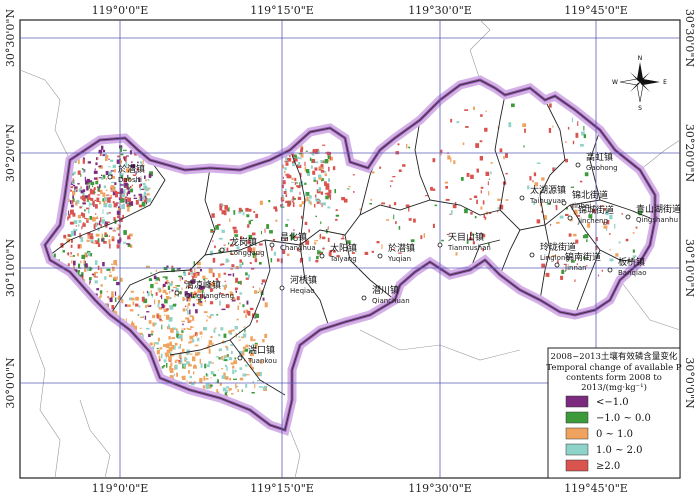 This screenshot has height=498, width=700. Describe the element at coordinates (298, 248) in the screenshot. I see `town-name-pinyin: Changhua` at that location.